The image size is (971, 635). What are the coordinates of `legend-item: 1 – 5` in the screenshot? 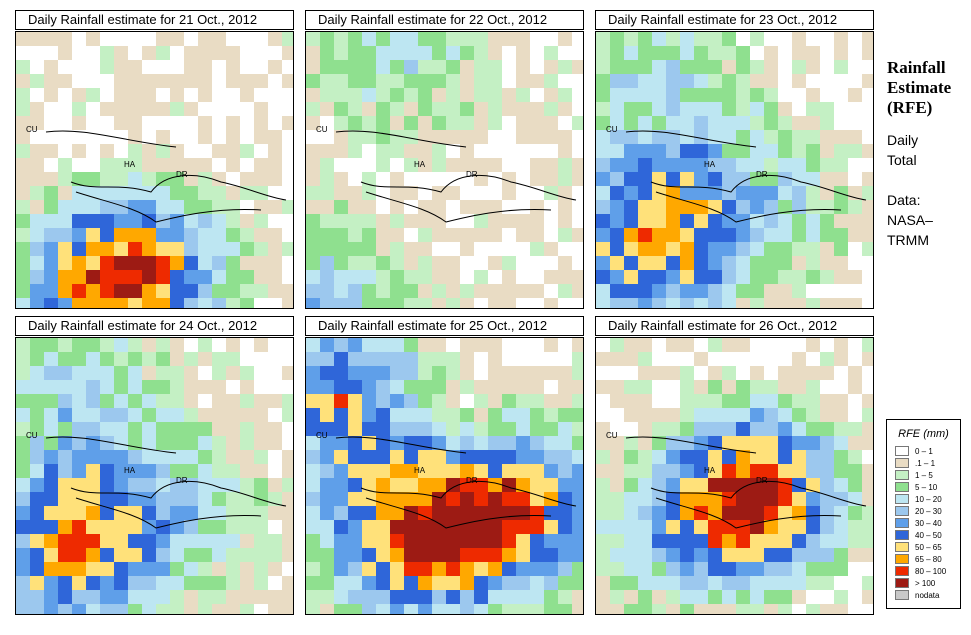 It's located at (927, 475).